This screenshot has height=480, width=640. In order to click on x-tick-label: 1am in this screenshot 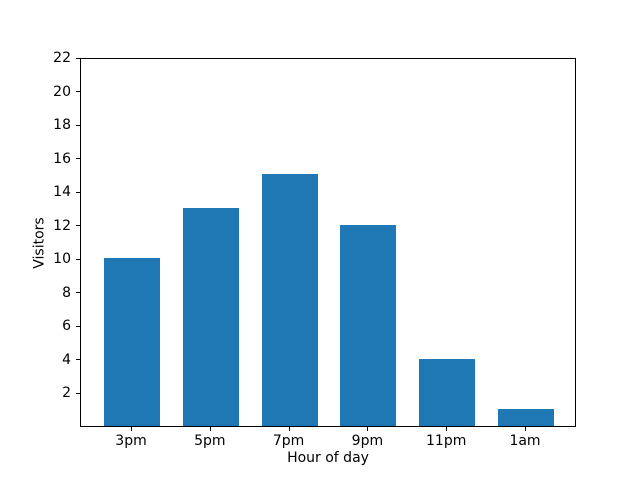, I will do `click(525, 441)`.